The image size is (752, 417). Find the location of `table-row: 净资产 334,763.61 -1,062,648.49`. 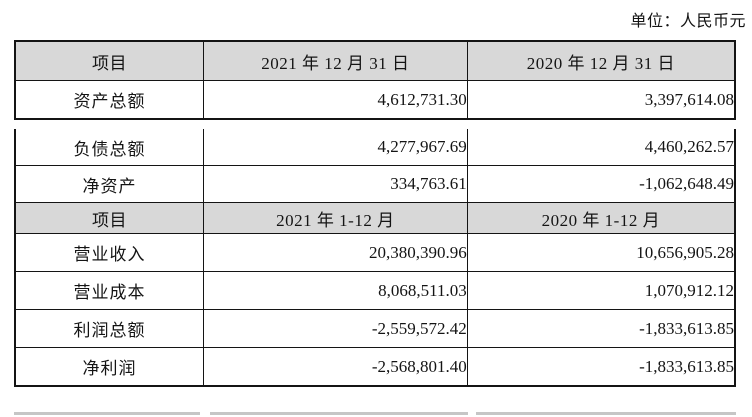

table-row: 净资产 334,763.61 -1,062,648.49 is located at coordinates (375, 184).